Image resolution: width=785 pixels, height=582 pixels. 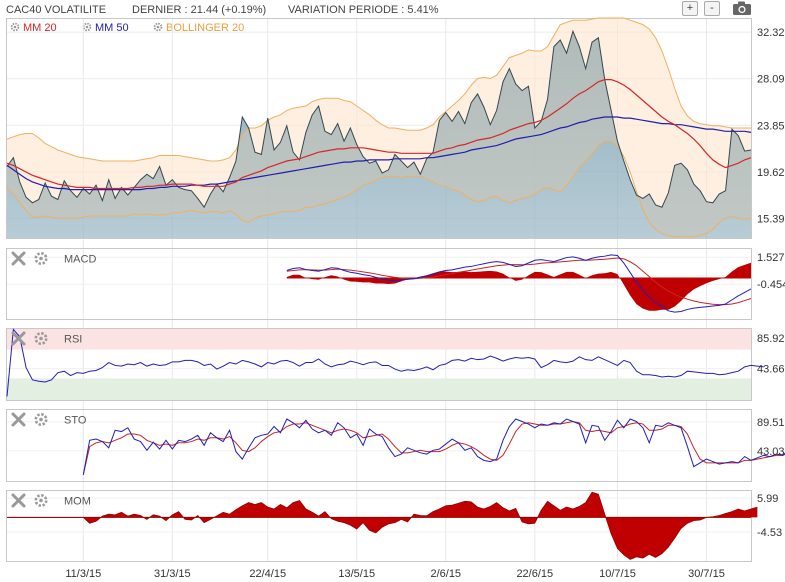 I want to click on macd-histogram, so click(x=518, y=286).